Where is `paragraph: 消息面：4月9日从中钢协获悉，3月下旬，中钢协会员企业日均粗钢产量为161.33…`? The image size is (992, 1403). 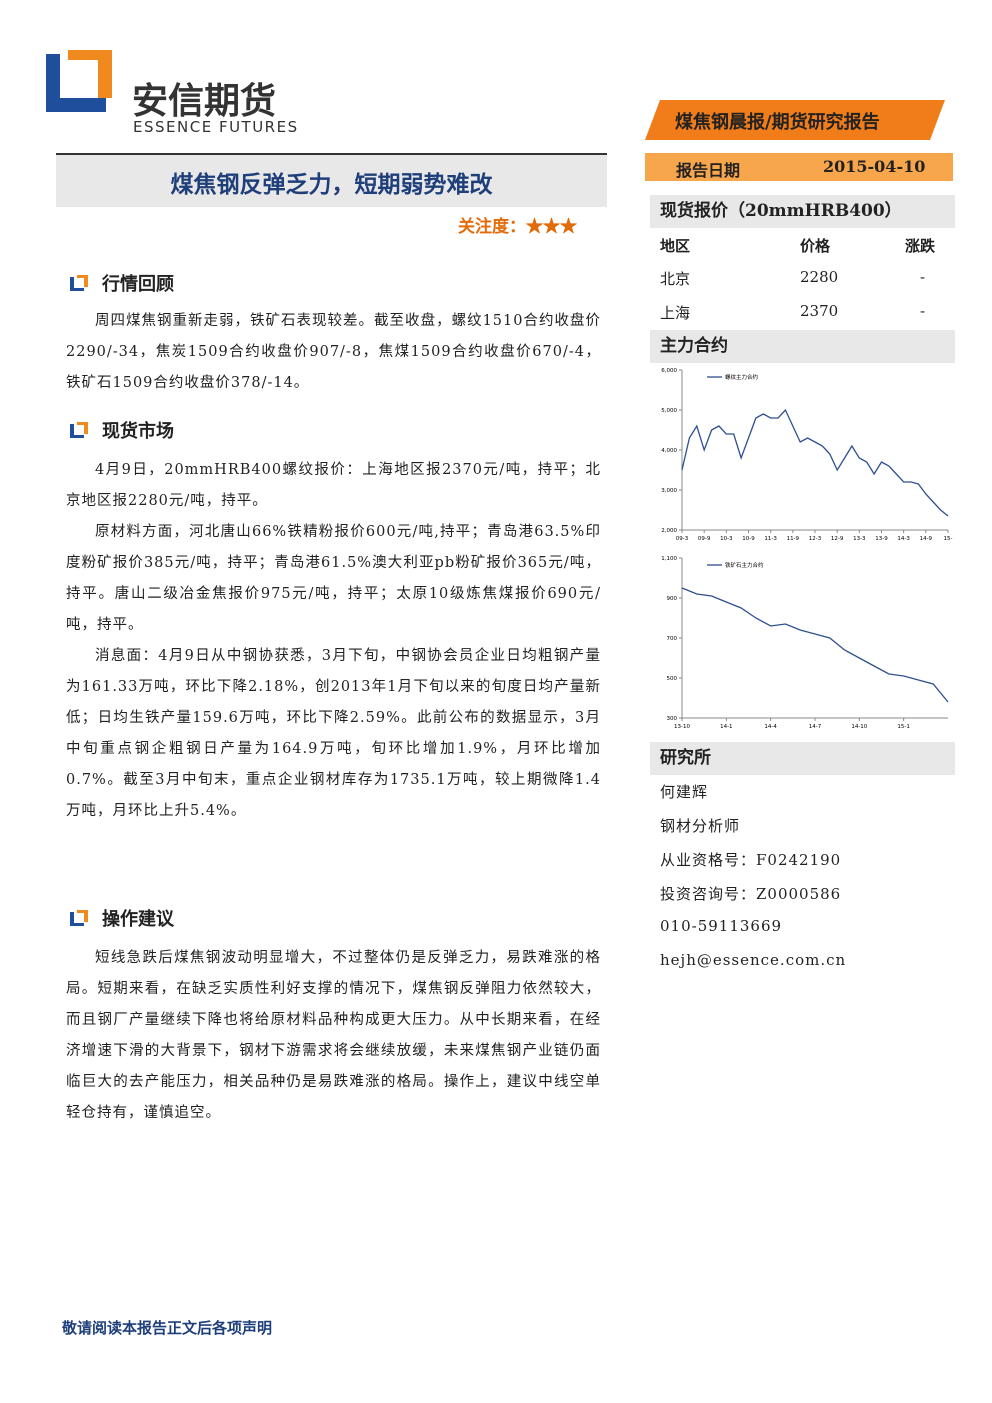
paragraph: 消息面：4月9日从中钢协获悉，3月下旬，中钢协会员企业日均粗钢产量为161.33… is located at coordinates (333, 733).